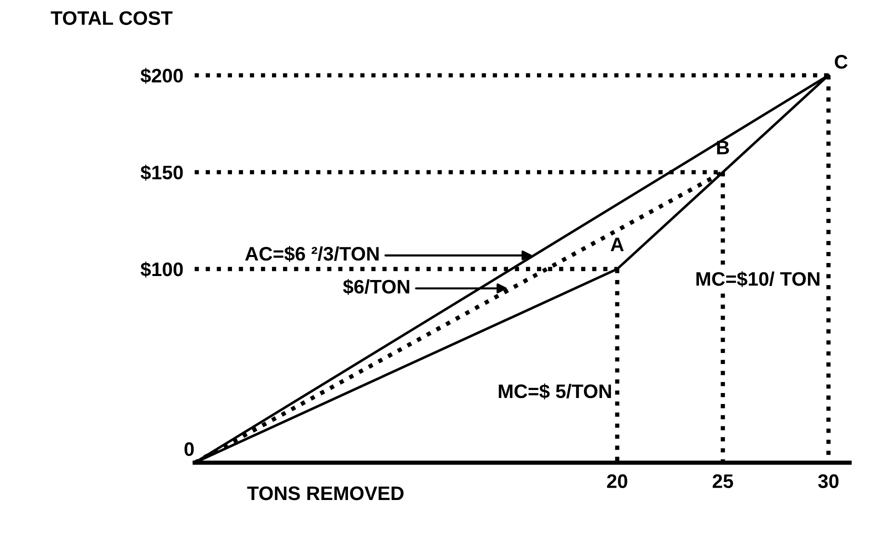 The width and height of the screenshot is (885, 538). What do you see at coordinates (325, 493) in the screenshot?
I see `x-axis-title: TONS REMOVED` at bounding box center [325, 493].